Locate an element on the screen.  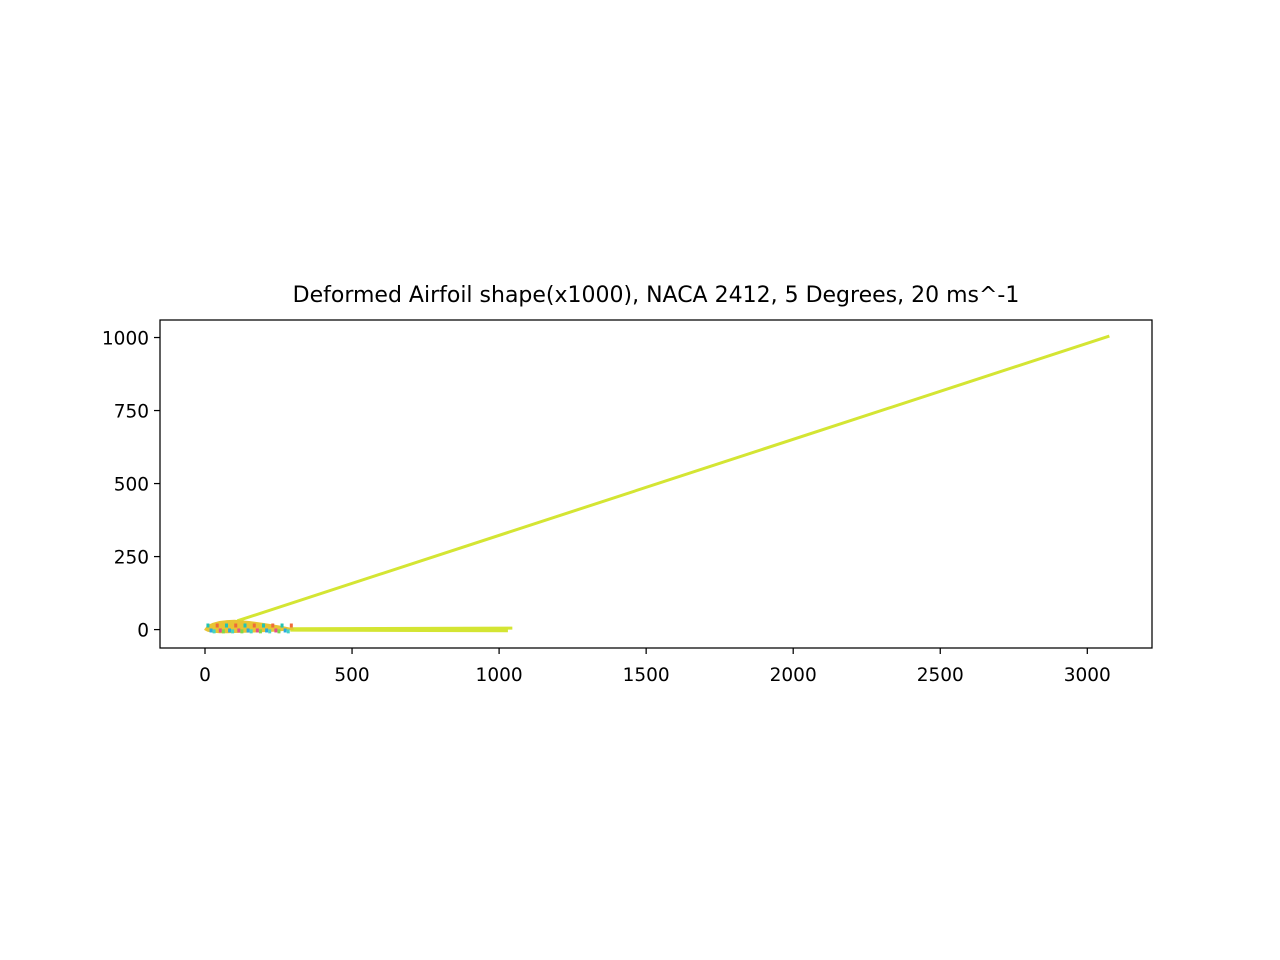
x-tick-label: 0 is located at coordinates (205, 675).